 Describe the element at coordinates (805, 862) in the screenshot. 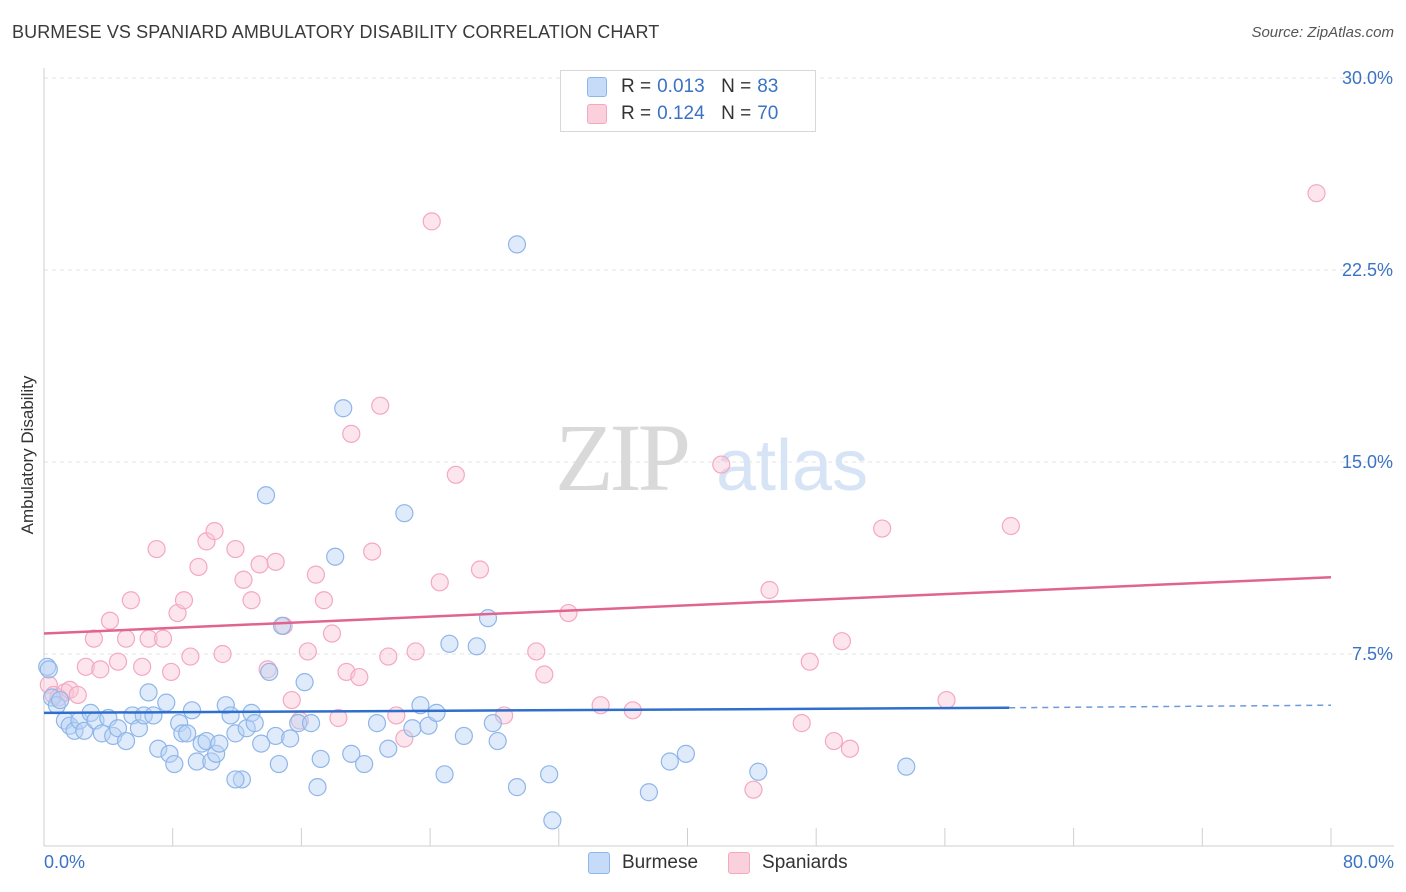

I see `legend-label-spaniards: Spaniards` at that location.